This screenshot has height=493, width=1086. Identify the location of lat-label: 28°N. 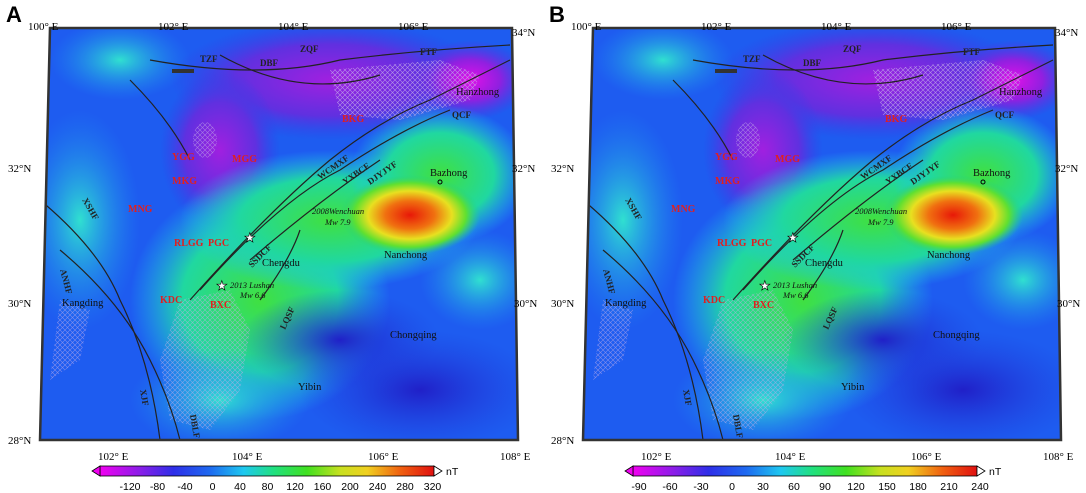
(562, 441).